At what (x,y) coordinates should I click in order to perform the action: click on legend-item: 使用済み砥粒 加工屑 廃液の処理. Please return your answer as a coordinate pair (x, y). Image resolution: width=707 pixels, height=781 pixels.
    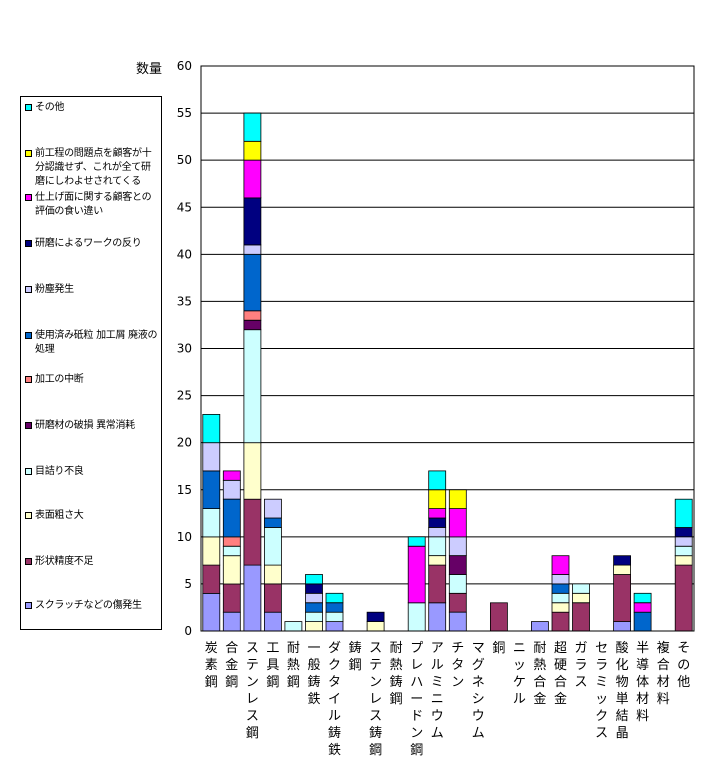
    Looking at the image, I should click on (92, 343).